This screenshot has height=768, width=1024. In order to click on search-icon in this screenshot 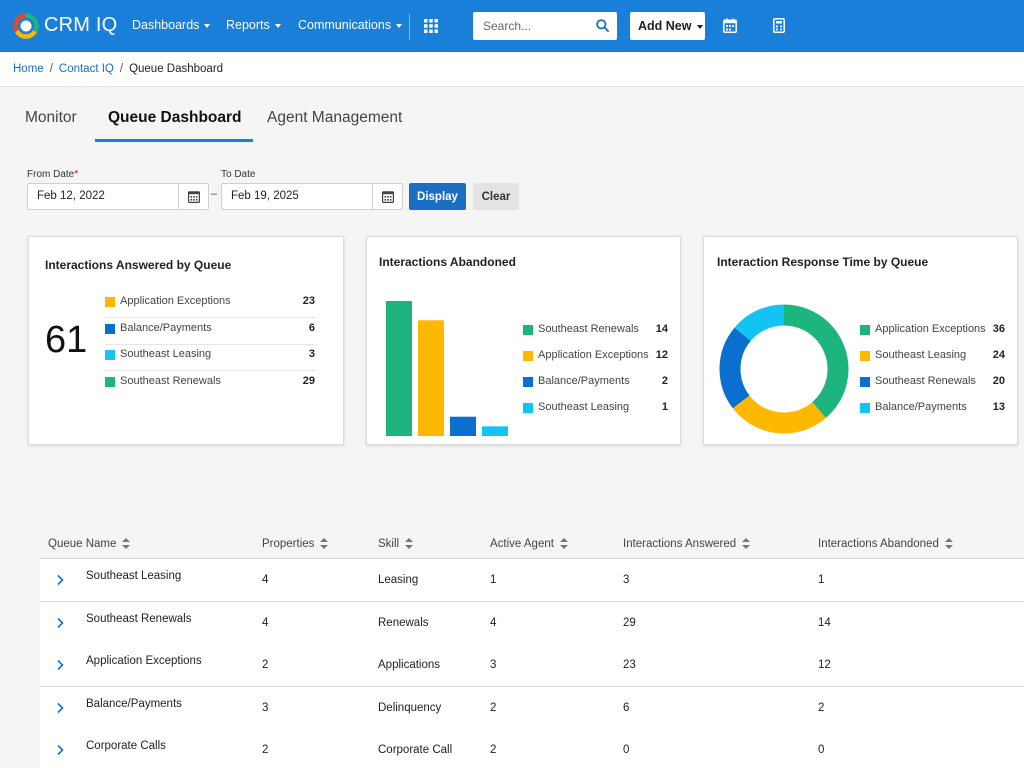, I will do `click(602, 25)`.